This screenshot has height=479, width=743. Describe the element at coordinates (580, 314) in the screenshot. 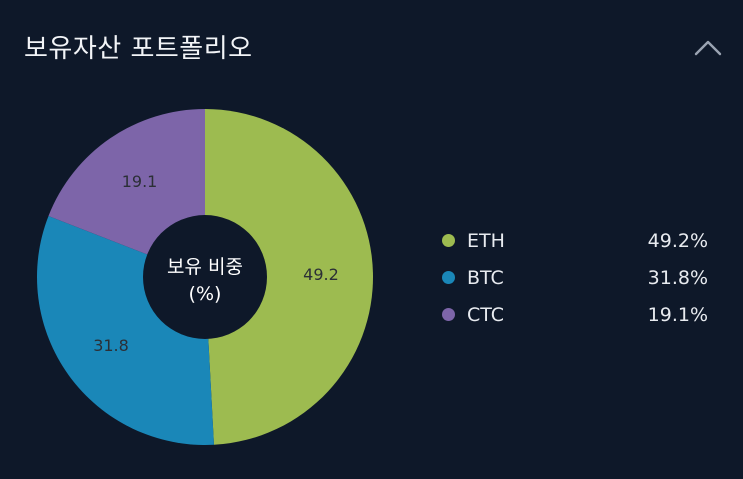

I see `legend-item-ctc: CTC 19.1%` at that location.